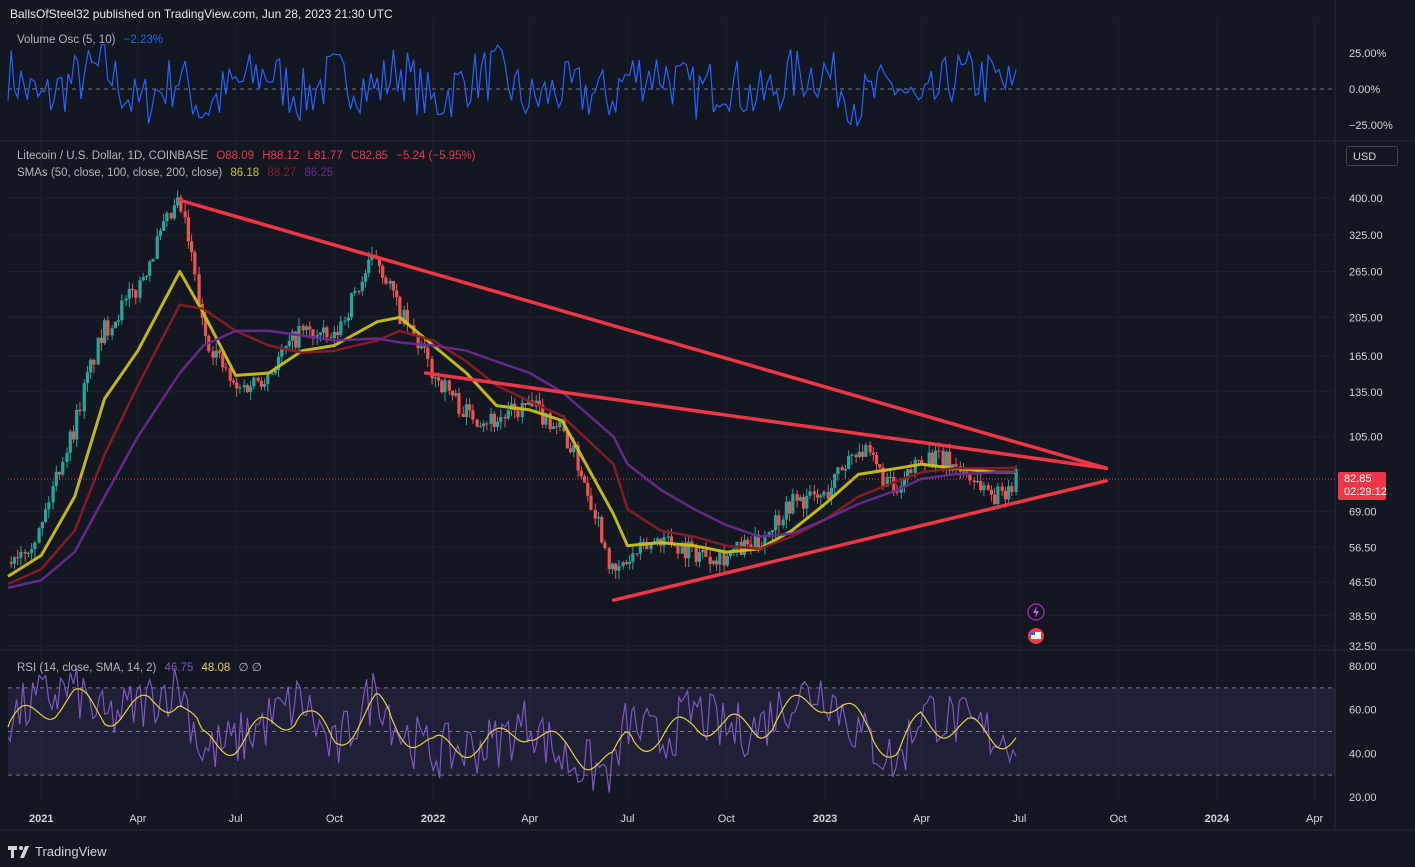 The height and width of the screenshot is (867, 1415). What do you see at coordinates (92, 40) in the screenshot?
I see `volume-osc-legend: Volume Osc (5, 10) −2.23%` at bounding box center [92, 40].